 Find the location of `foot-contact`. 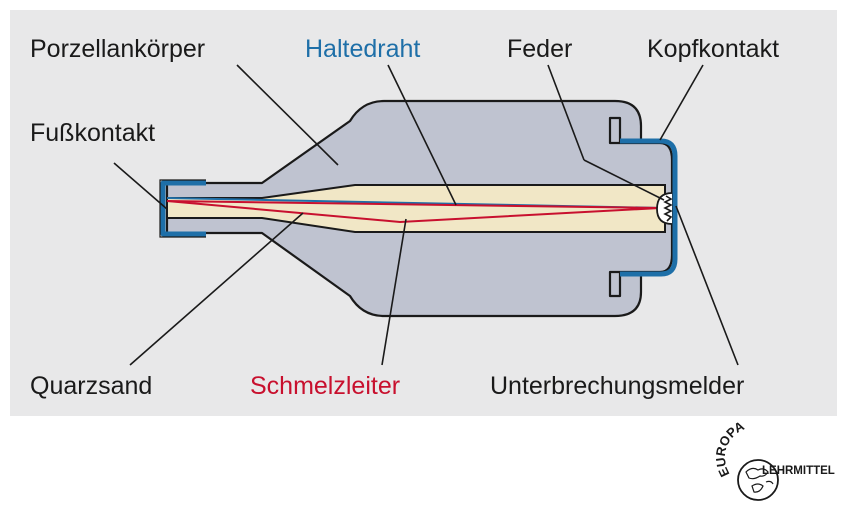

foot-contact is located at coordinates (183, 208).